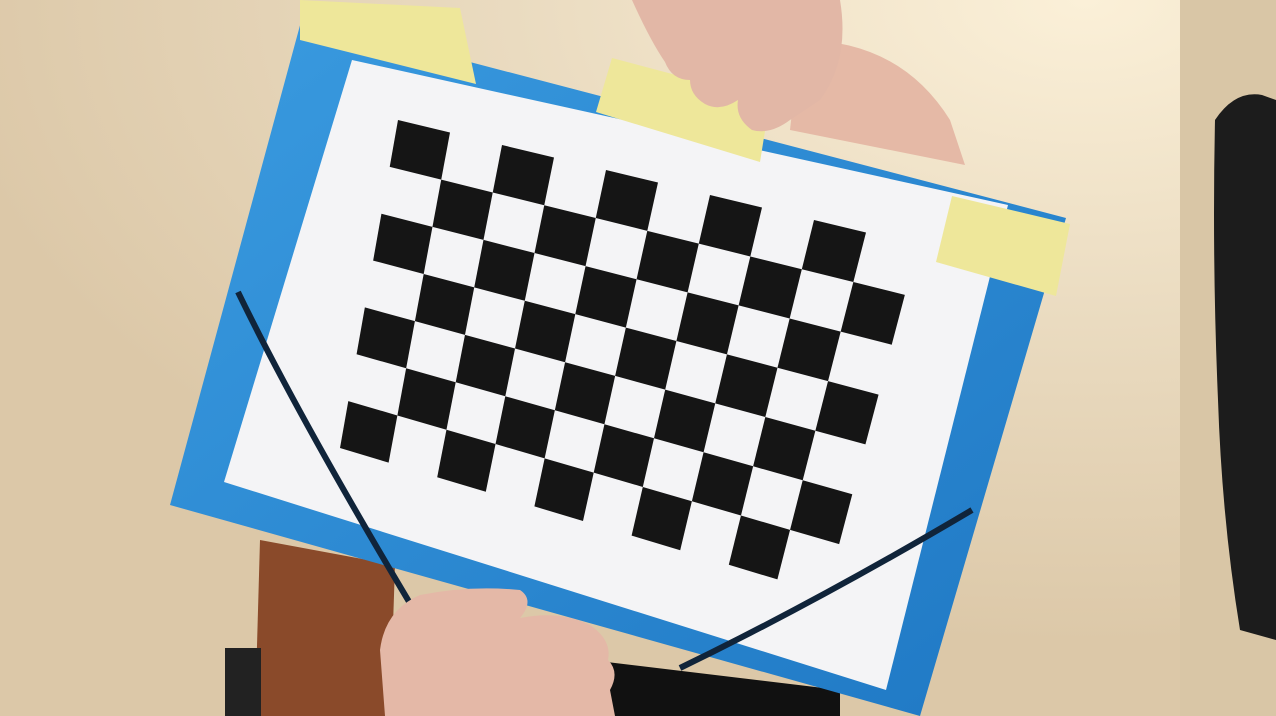  I want to click on tape-strip-top-center, so click(683, 110).